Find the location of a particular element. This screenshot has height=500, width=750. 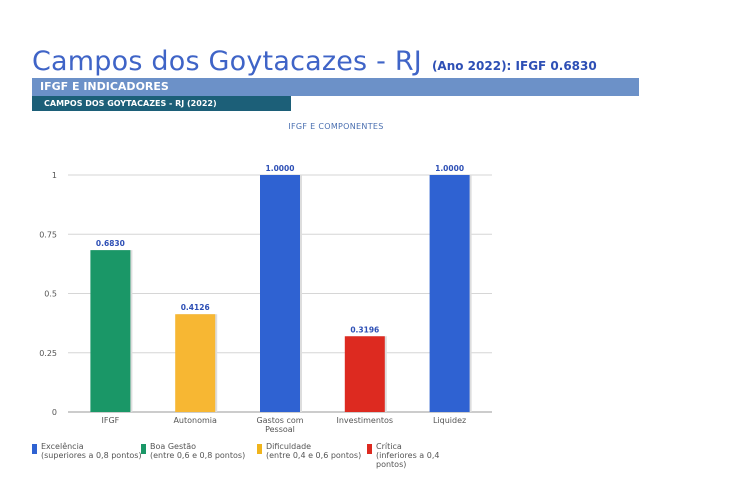

data-label: 0.4126 is located at coordinates (195, 307).